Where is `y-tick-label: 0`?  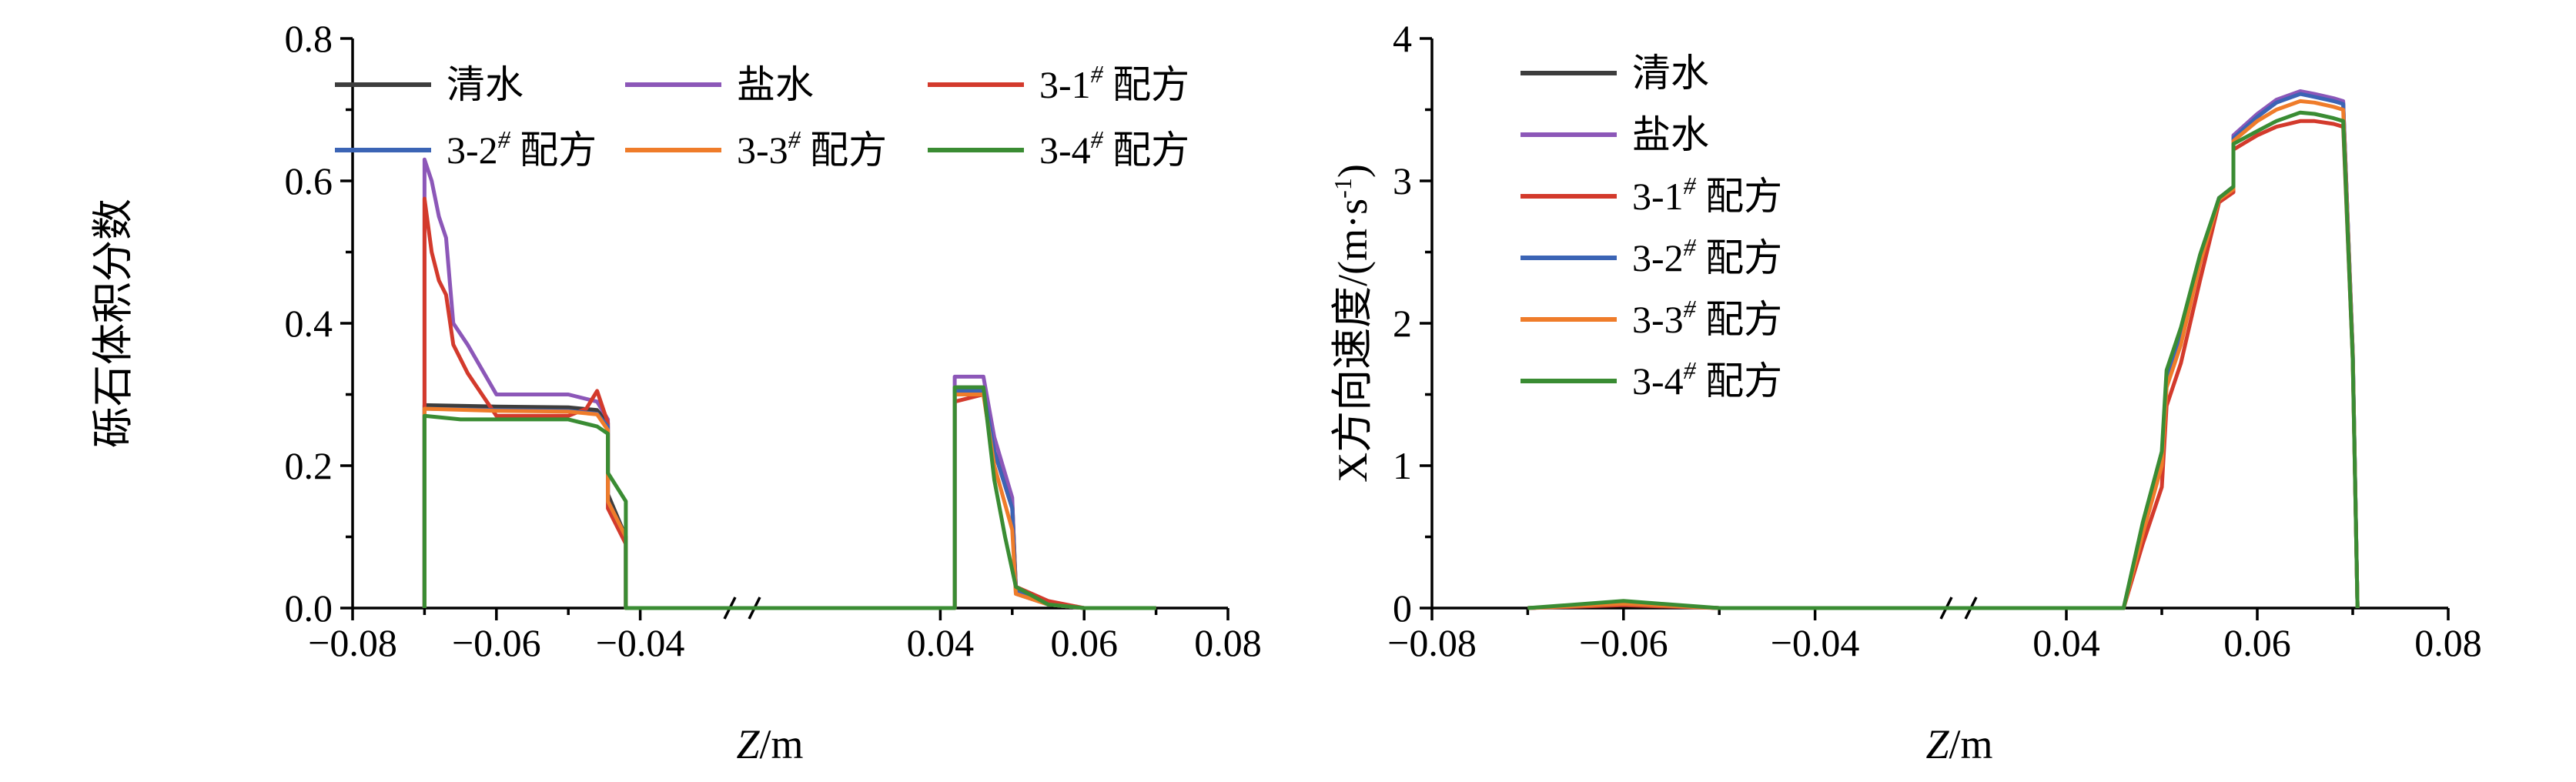
y-tick-label: 0 is located at coordinates (1402, 608).